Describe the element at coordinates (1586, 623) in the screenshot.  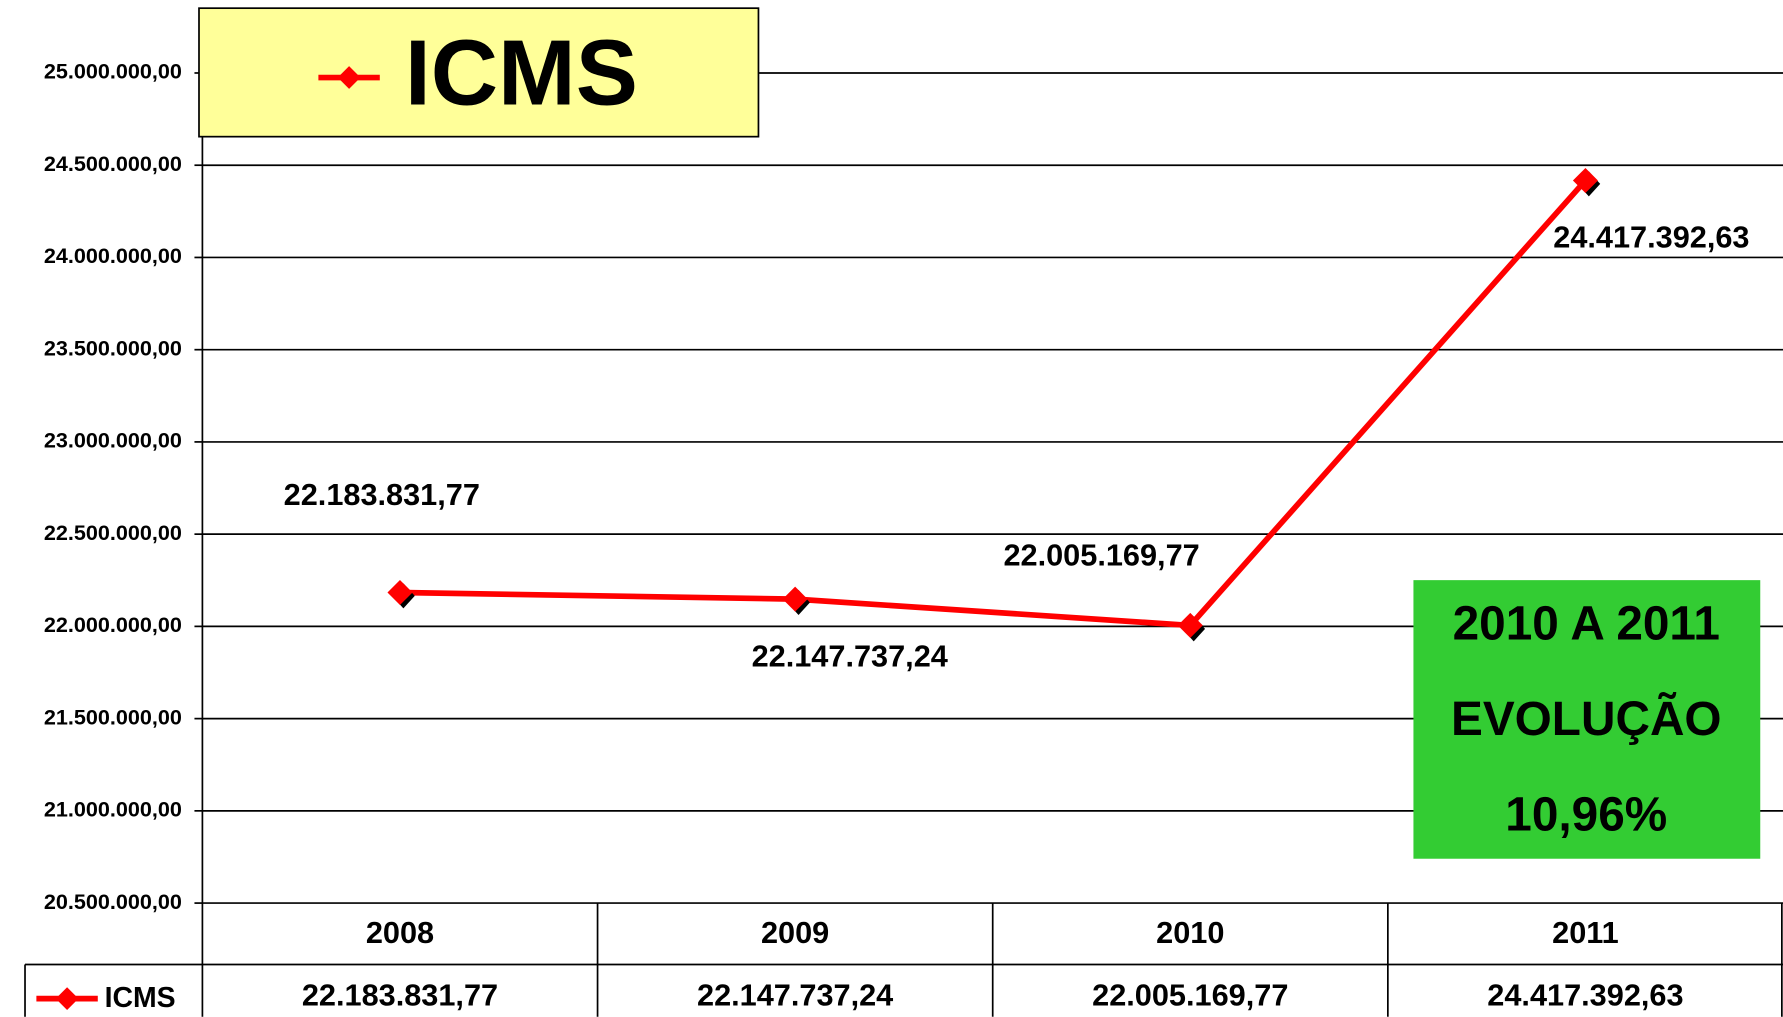
I see `annotation: 2010 A 2011` at that location.